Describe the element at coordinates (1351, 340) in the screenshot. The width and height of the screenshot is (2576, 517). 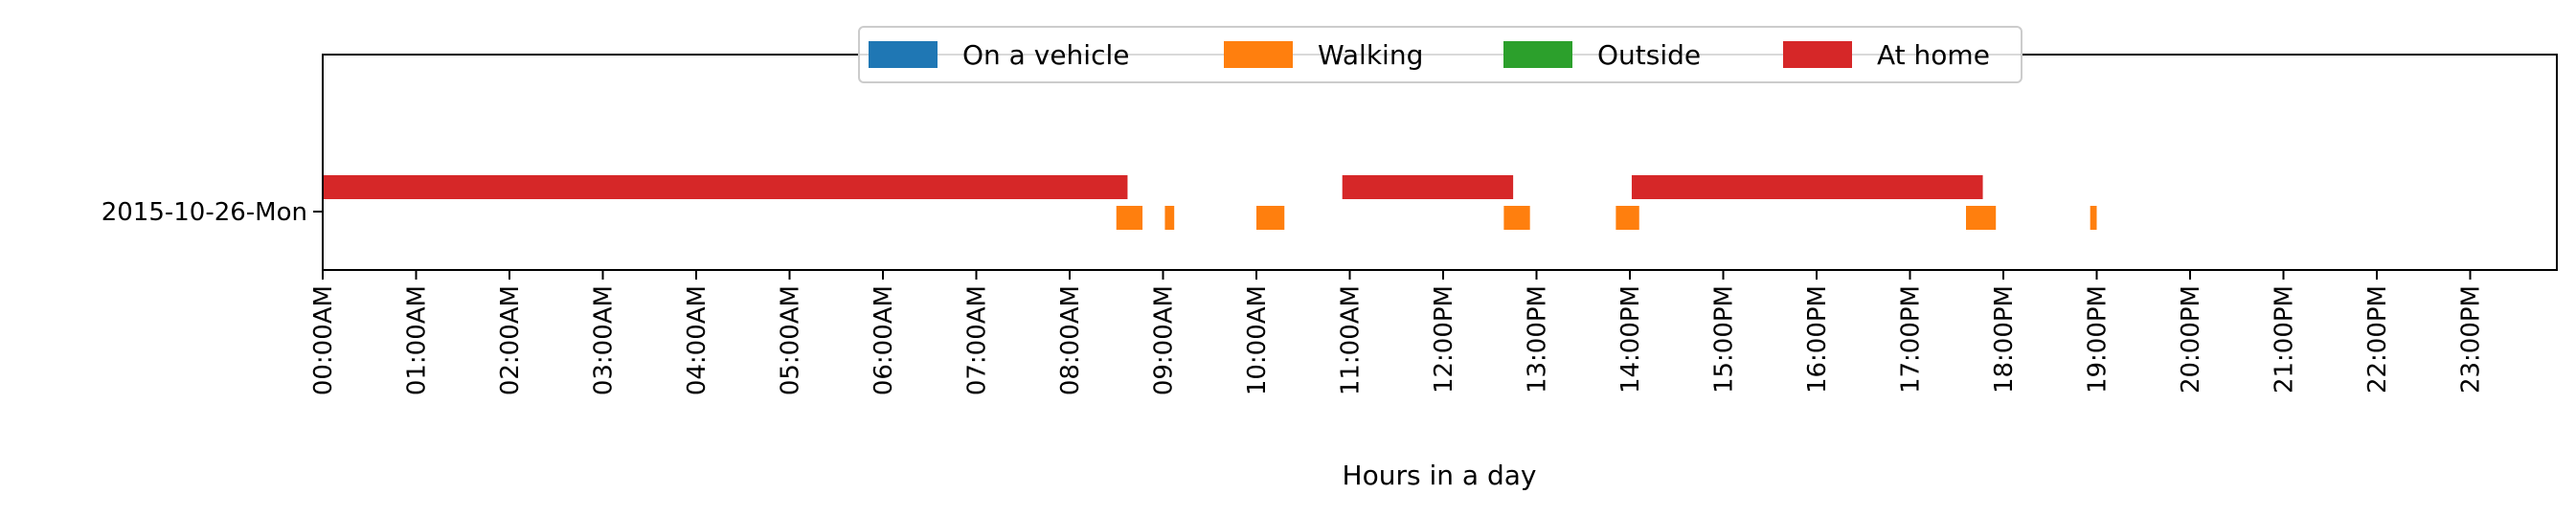
I see `x-tick-label: 11:00AM` at that location.